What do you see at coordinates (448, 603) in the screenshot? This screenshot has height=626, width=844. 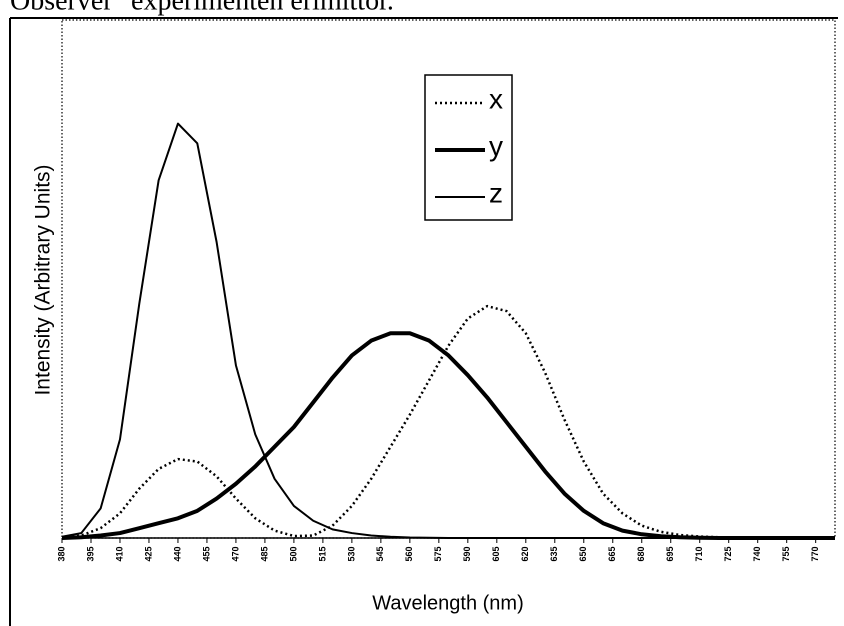 I see `x-axis-label: Wavelength (nm)` at bounding box center [448, 603].